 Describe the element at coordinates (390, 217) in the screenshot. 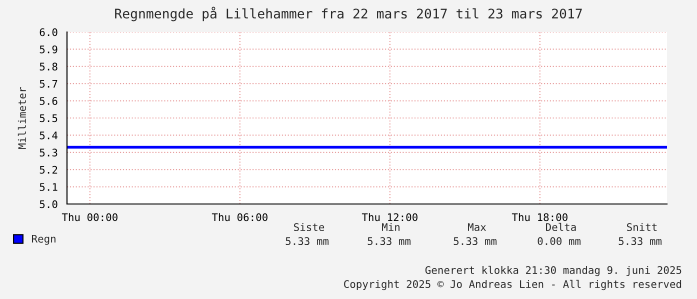

I see `x-tick-label: Thu 12:00` at that location.